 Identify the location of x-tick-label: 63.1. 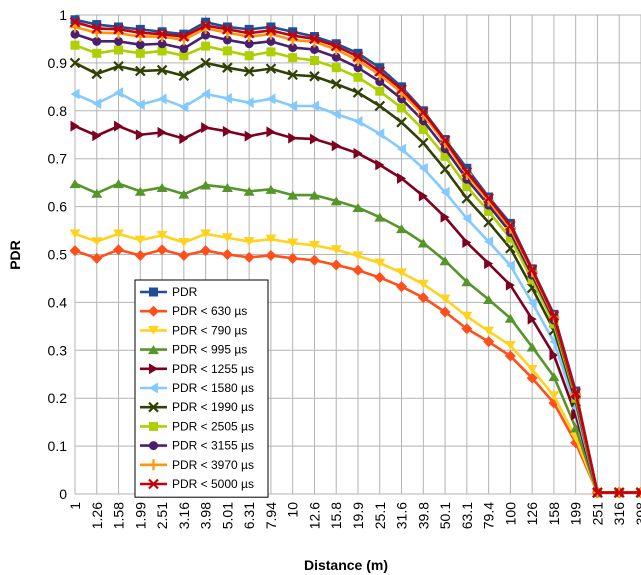
(467, 515).